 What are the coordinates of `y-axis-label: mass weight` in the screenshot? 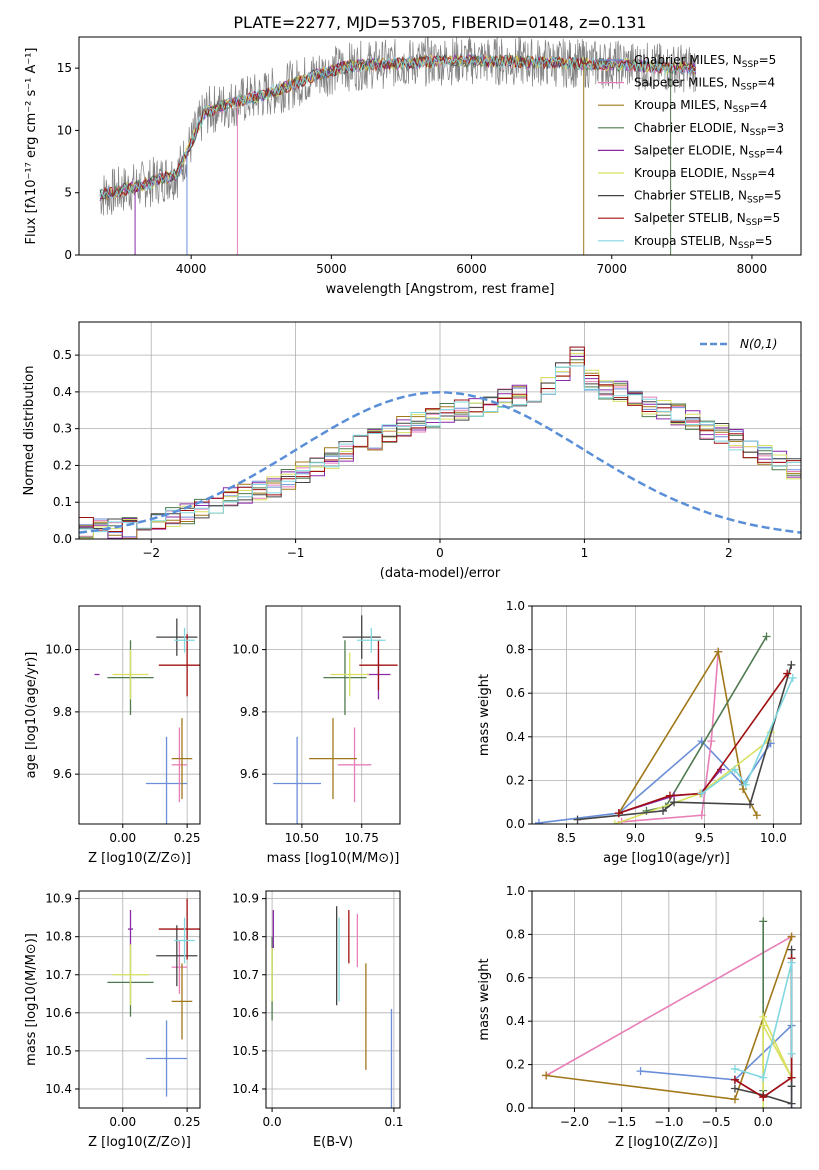 It's located at (484, 715).